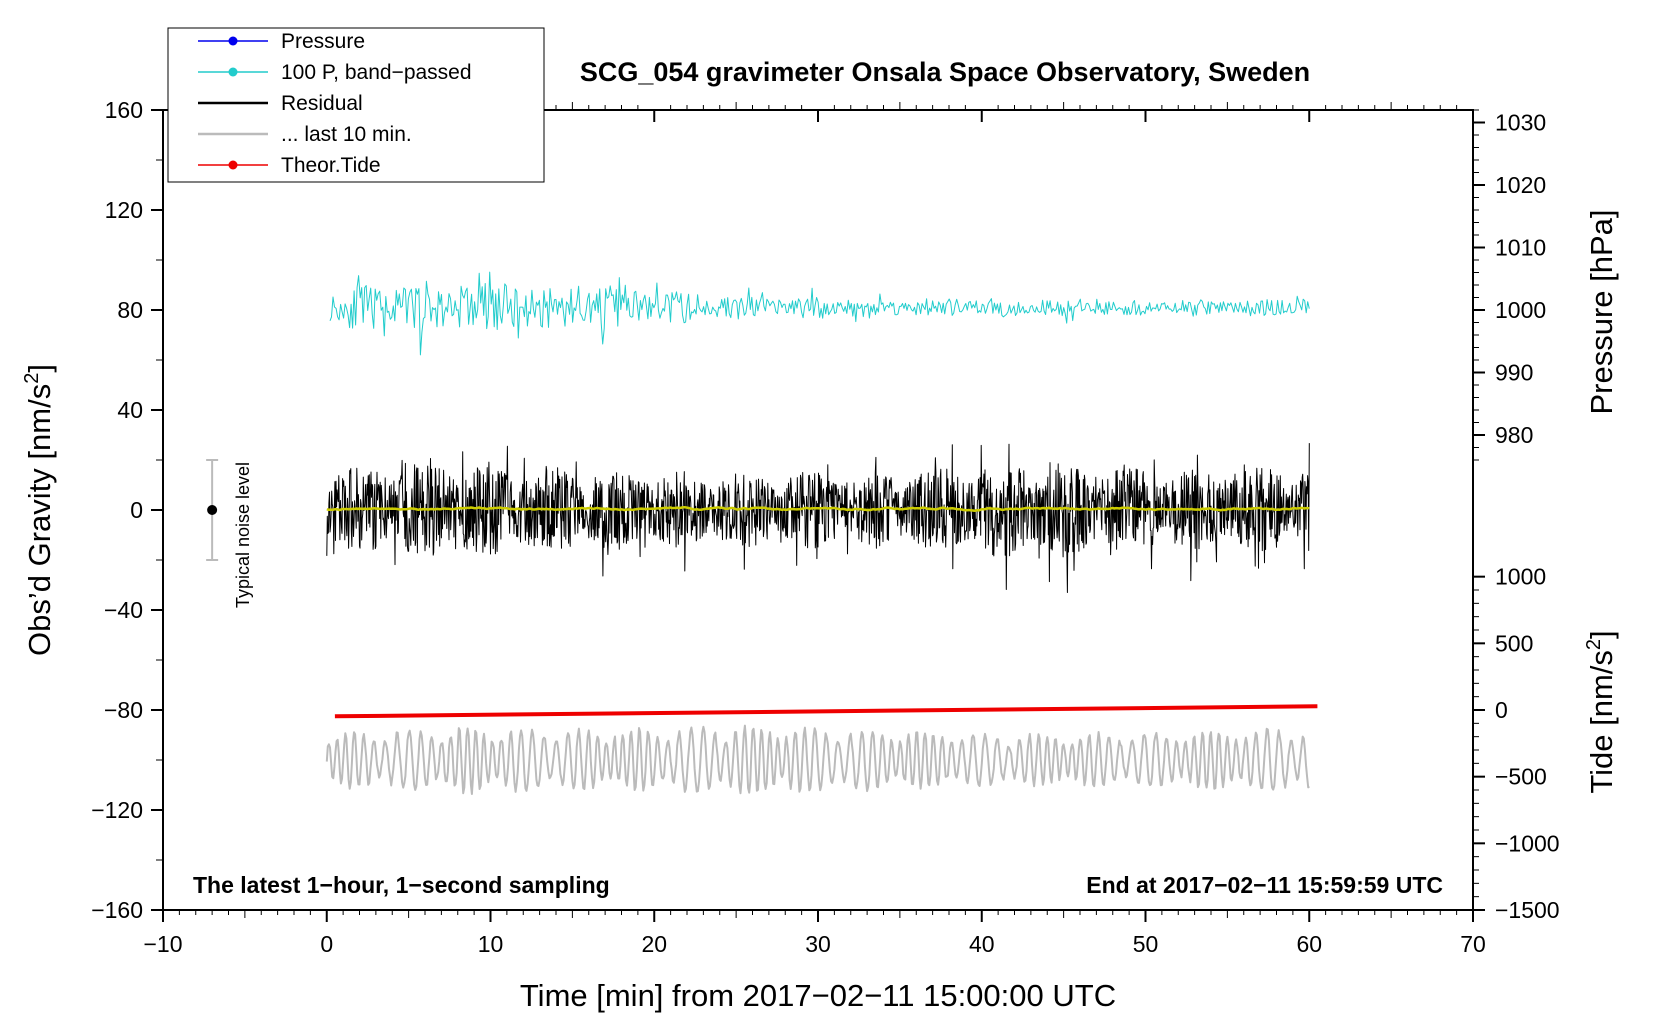 The image size is (1660, 1020). Describe the element at coordinates (818, 995) in the screenshot. I see `x-axis-label: Time [min] from 2017−02−11 15:00:00 UTC` at that location.